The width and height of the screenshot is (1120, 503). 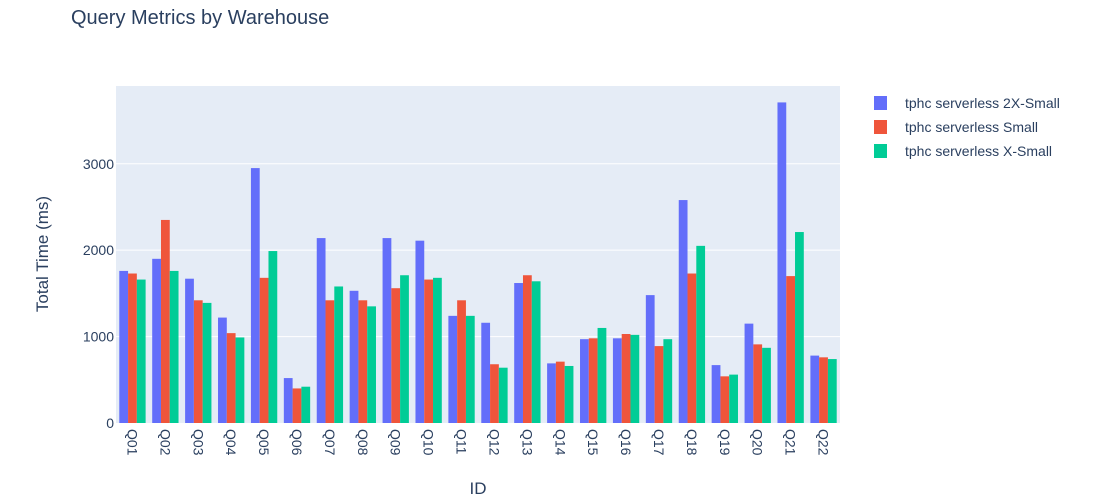 I want to click on x-tick-label: Q22, so click(x=824, y=442).